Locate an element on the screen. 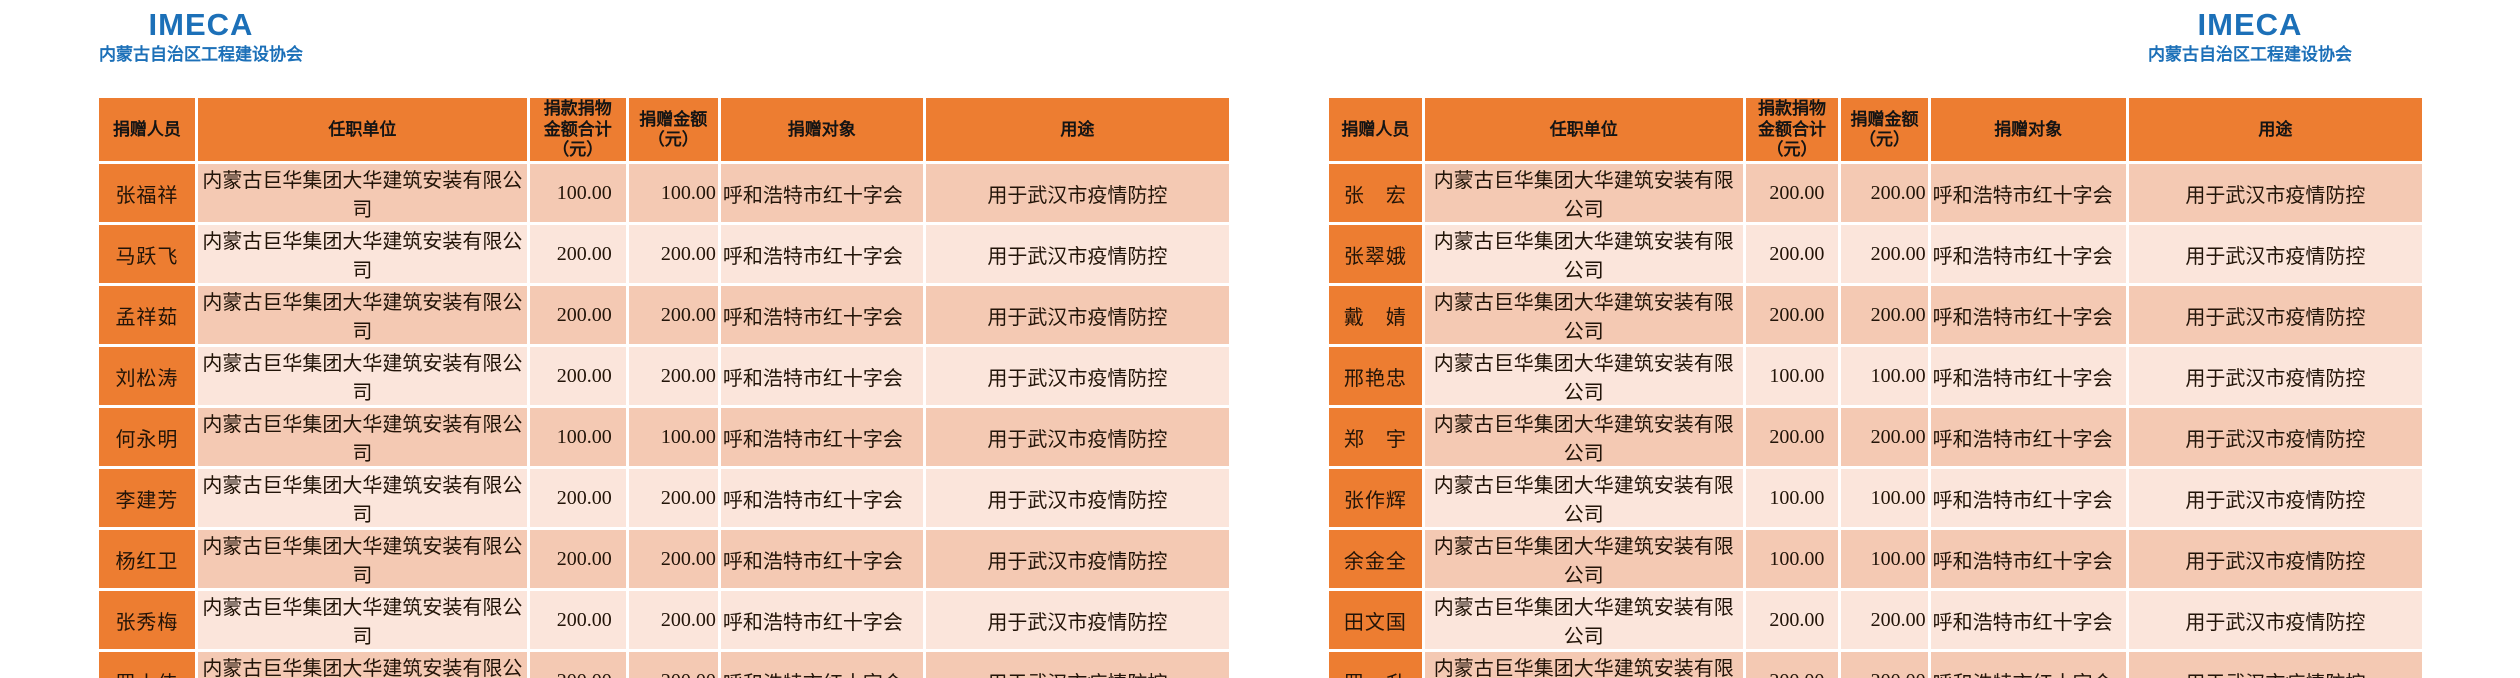 The width and height of the screenshot is (2520, 678). left-row-9-recipient: 呼和浩特市红十字会 is located at coordinates (821, 665).